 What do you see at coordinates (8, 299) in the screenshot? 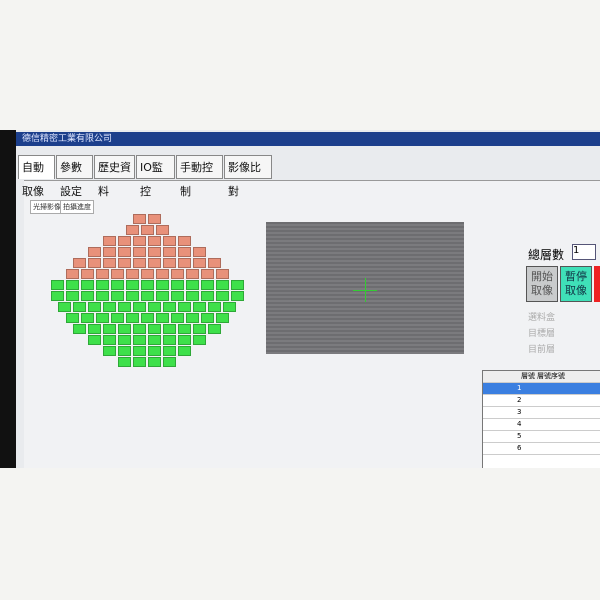
I see `bezel` at bounding box center [8, 299].